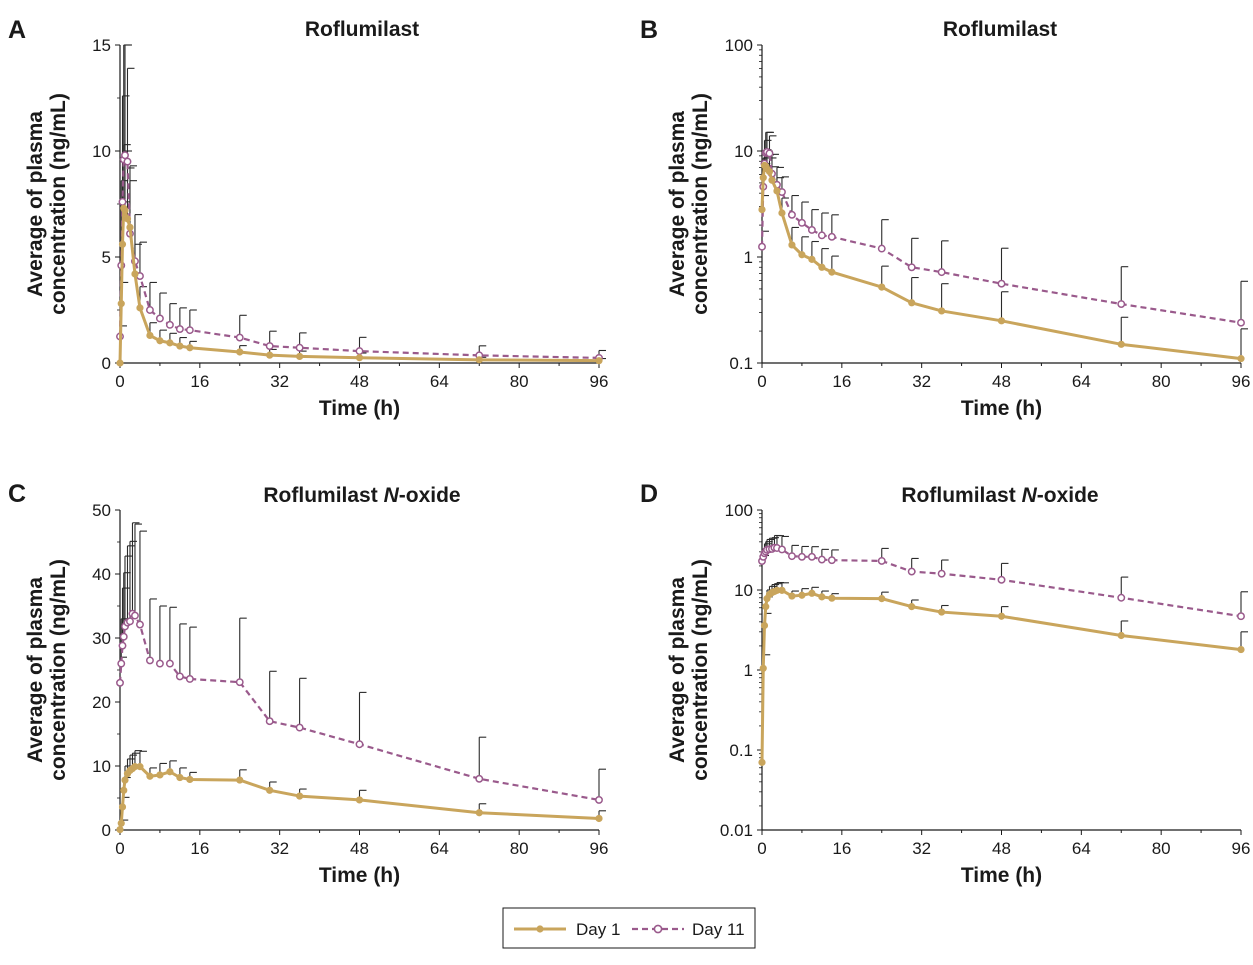 The height and width of the screenshot is (965, 1253). Describe the element at coordinates (921, 848) in the screenshot. I see `panel-d-x-tick-label: 32` at that location.